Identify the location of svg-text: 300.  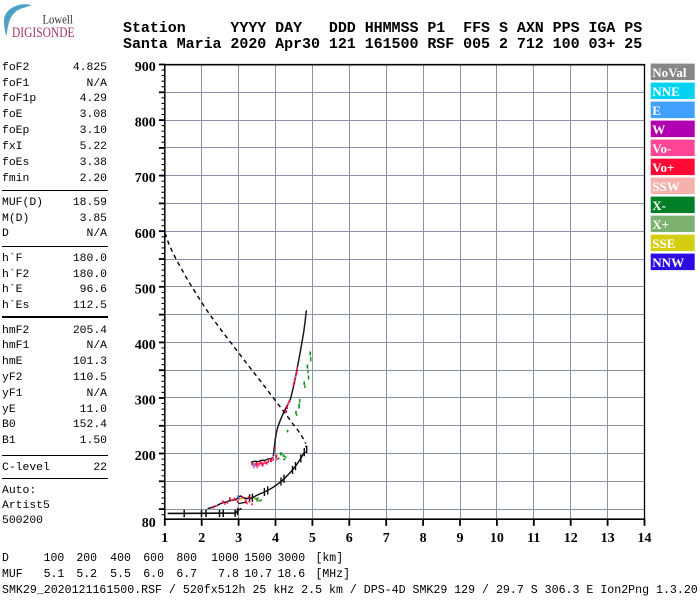
(145, 401).